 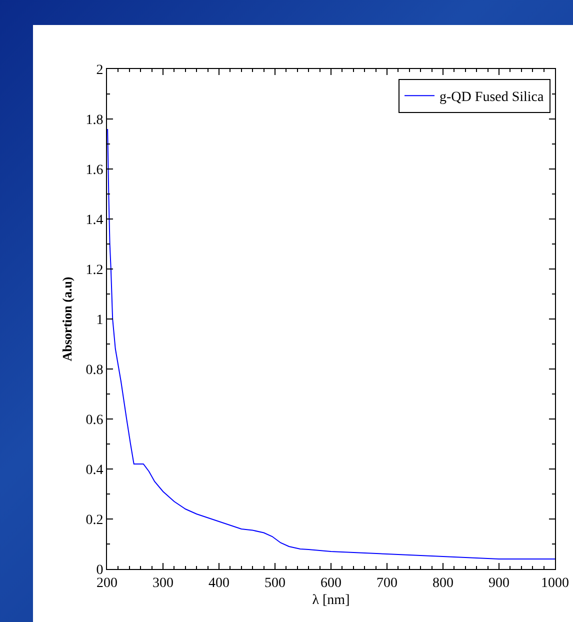 What do you see at coordinates (275, 583) in the screenshot?
I see `x-tick-label: 500` at bounding box center [275, 583].